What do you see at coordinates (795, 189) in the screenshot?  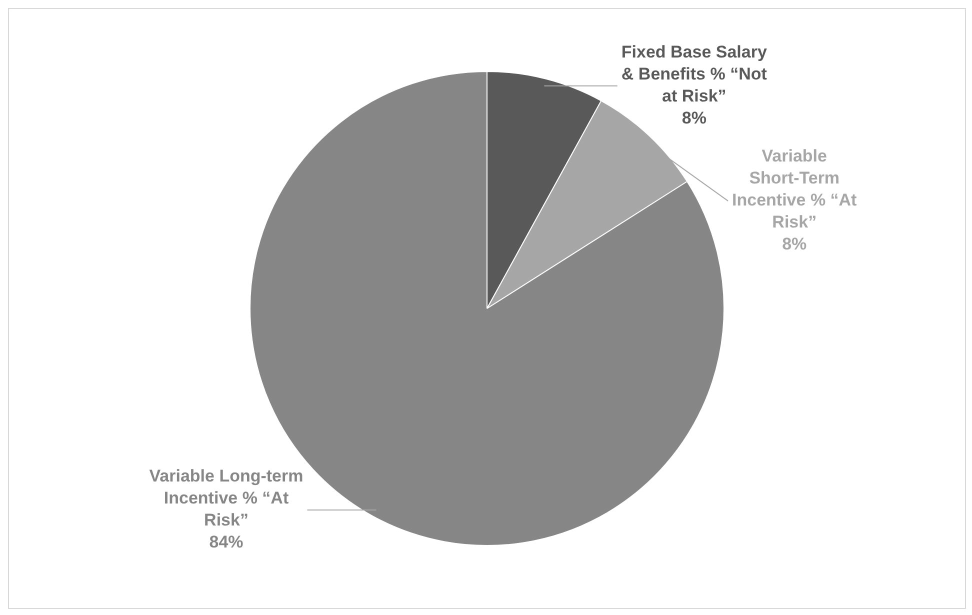 I see `slice-label: Variable Short-Term Incentive % “At Risk”` at bounding box center [795, 189].